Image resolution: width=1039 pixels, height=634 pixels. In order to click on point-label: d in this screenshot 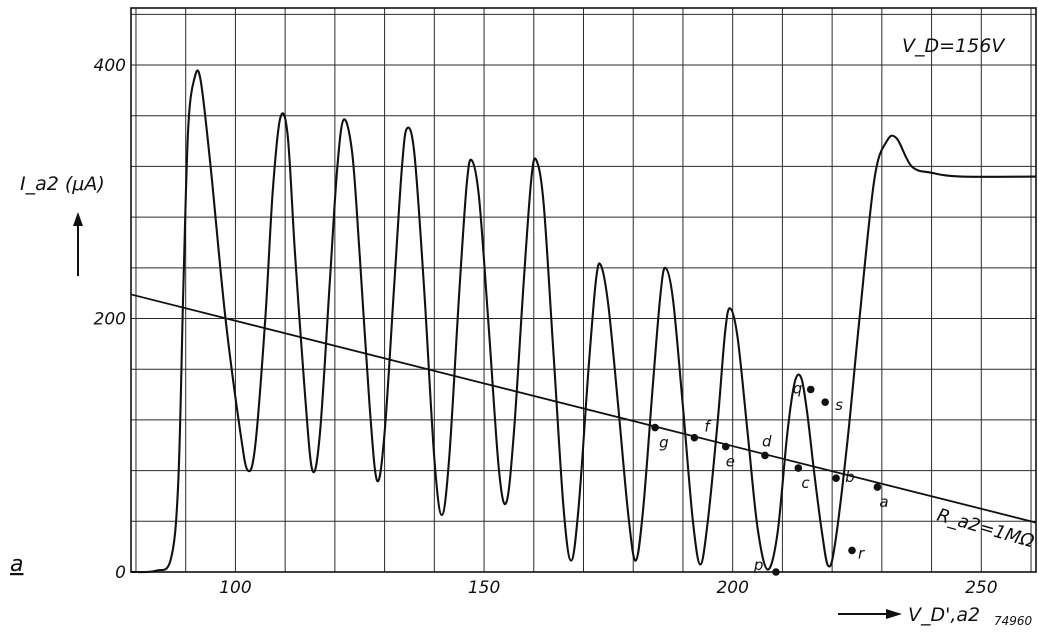, I will do `click(767, 441)`.